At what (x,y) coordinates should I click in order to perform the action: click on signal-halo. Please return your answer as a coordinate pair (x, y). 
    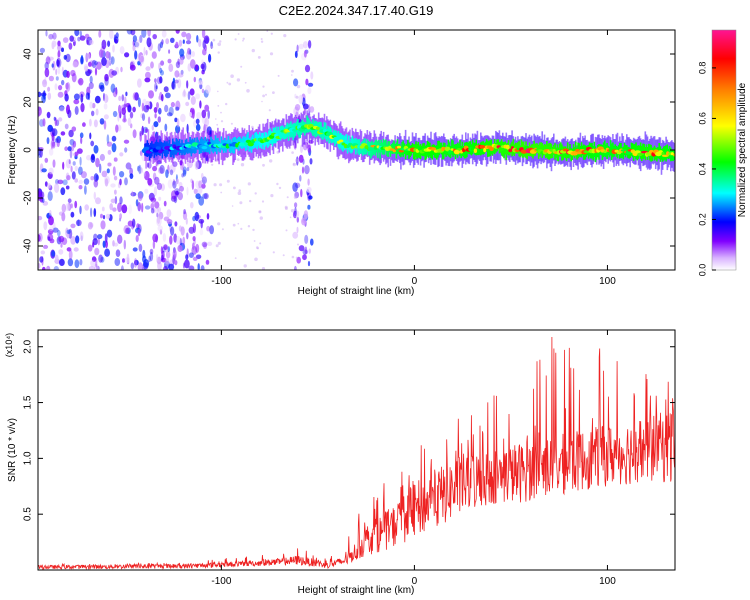
    Looking at the image, I should click on (220, 142).